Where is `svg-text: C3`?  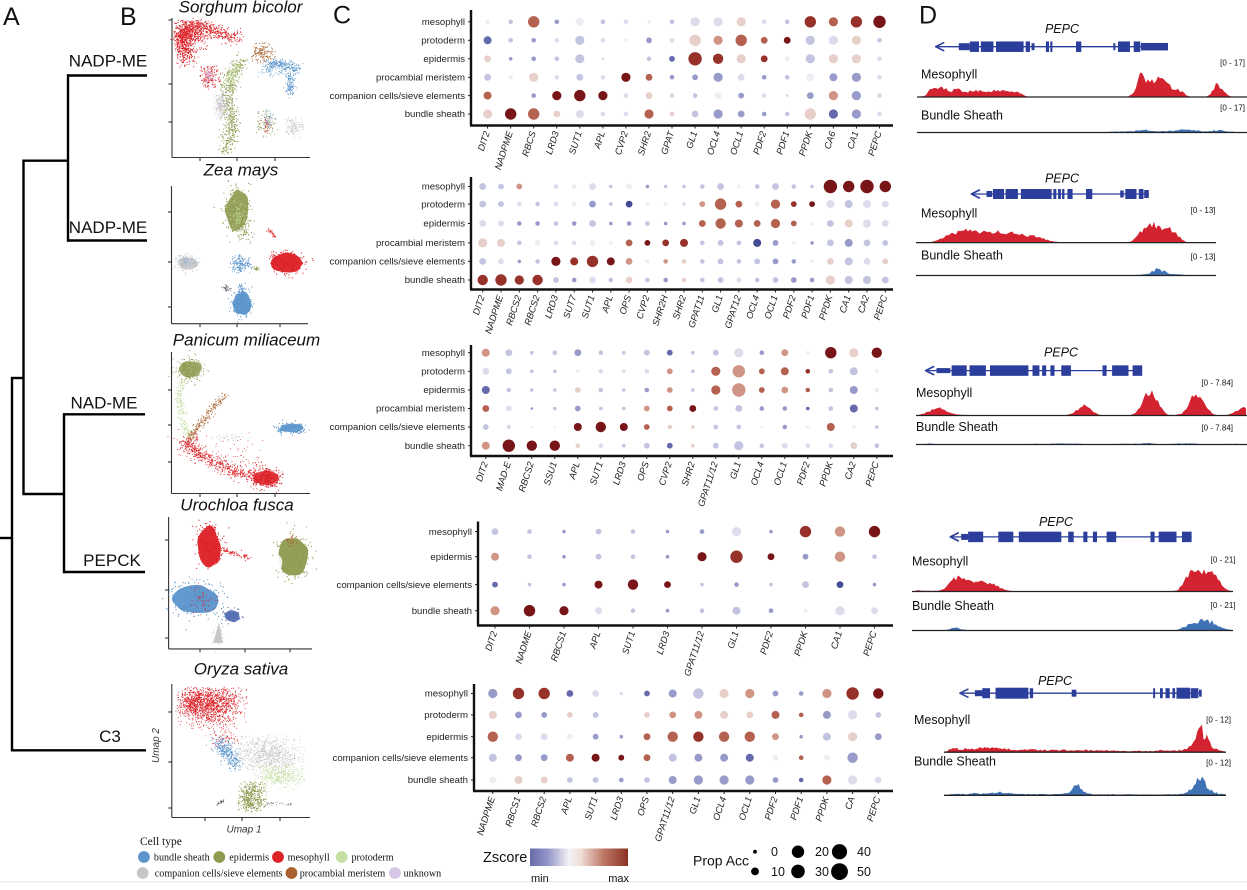
svg-text: C3 is located at coordinates (110, 736).